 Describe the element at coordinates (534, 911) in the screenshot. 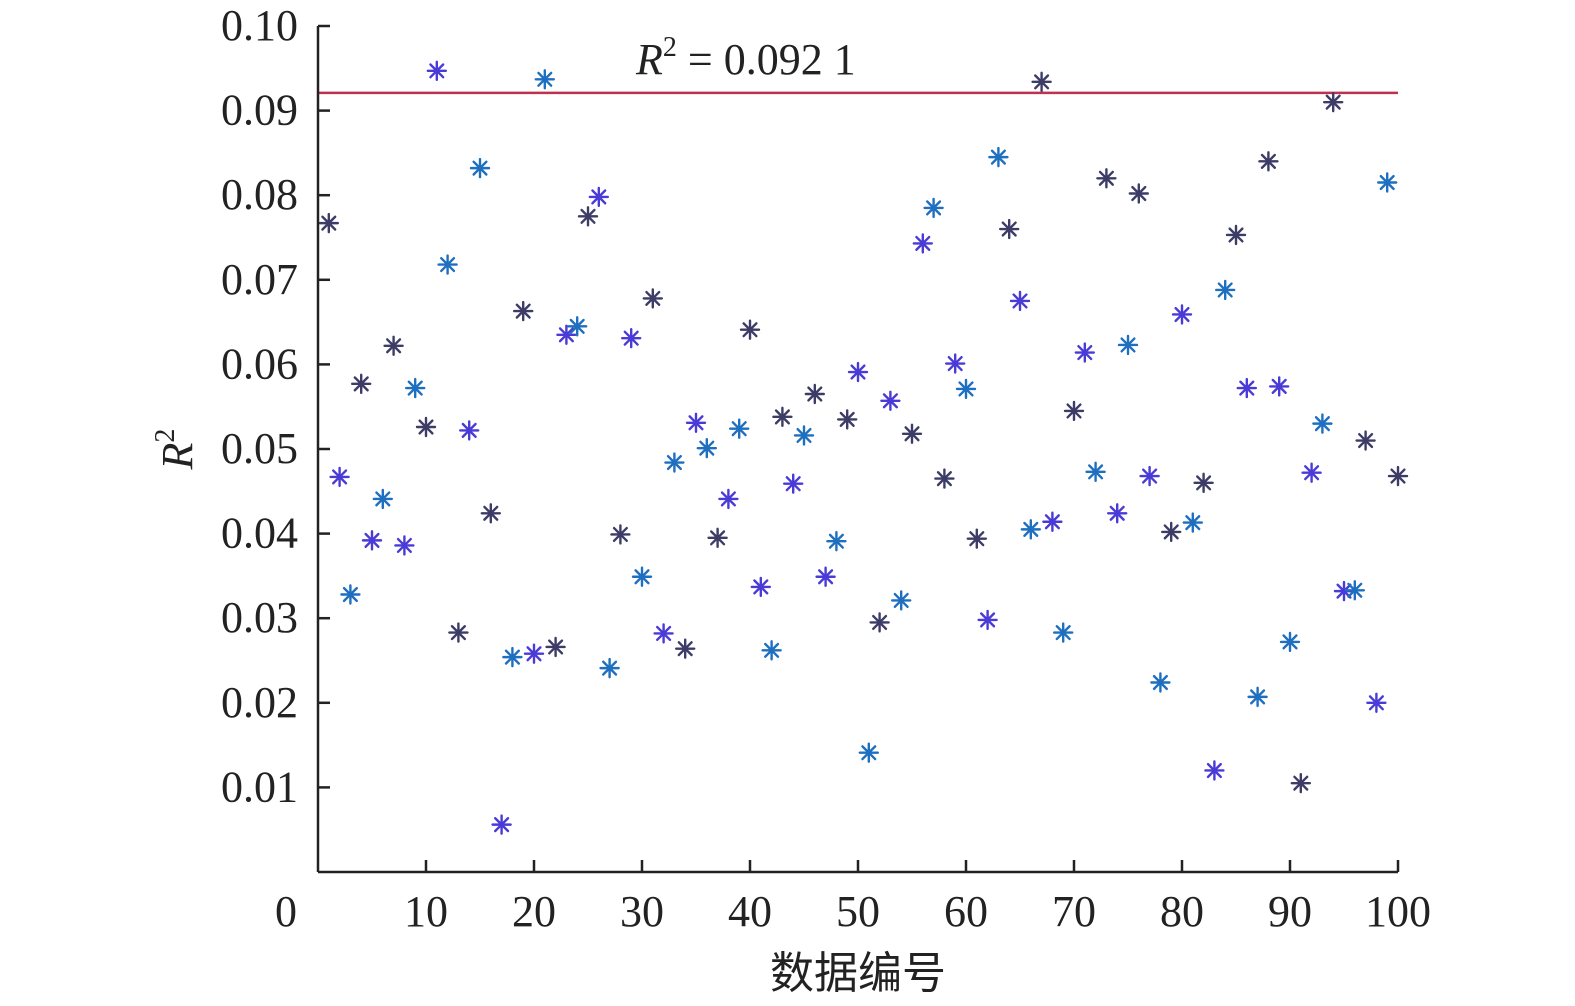

I see `x-tick-label: 20` at that location.